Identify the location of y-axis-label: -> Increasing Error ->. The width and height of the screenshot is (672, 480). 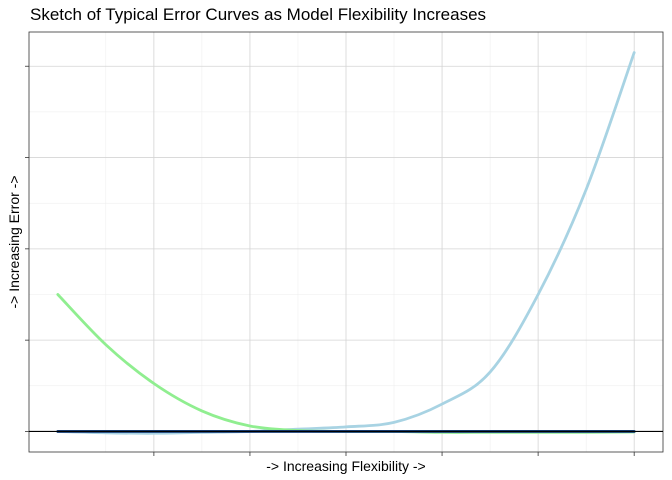
(14, 241).